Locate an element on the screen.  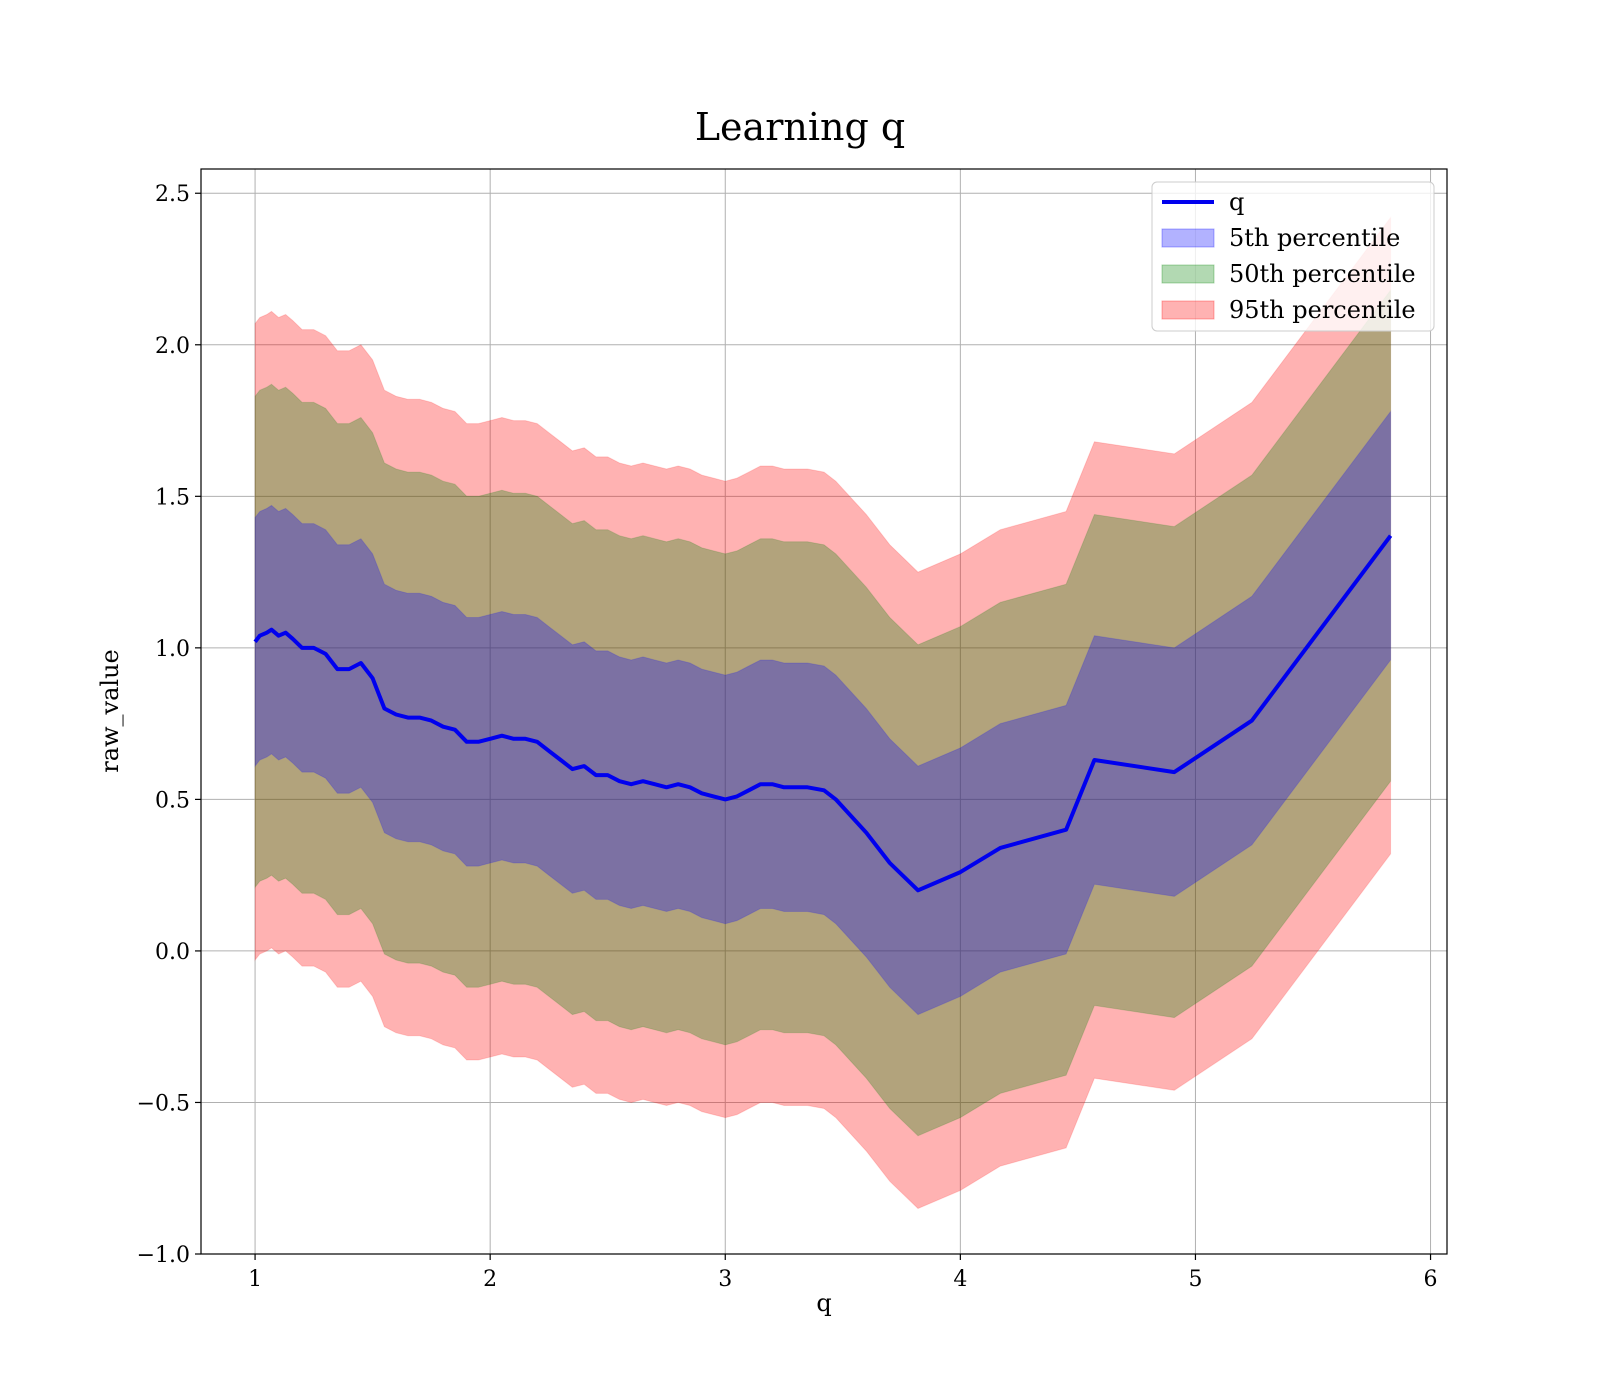
x-tick-label: 4 is located at coordinates (960, 1279).